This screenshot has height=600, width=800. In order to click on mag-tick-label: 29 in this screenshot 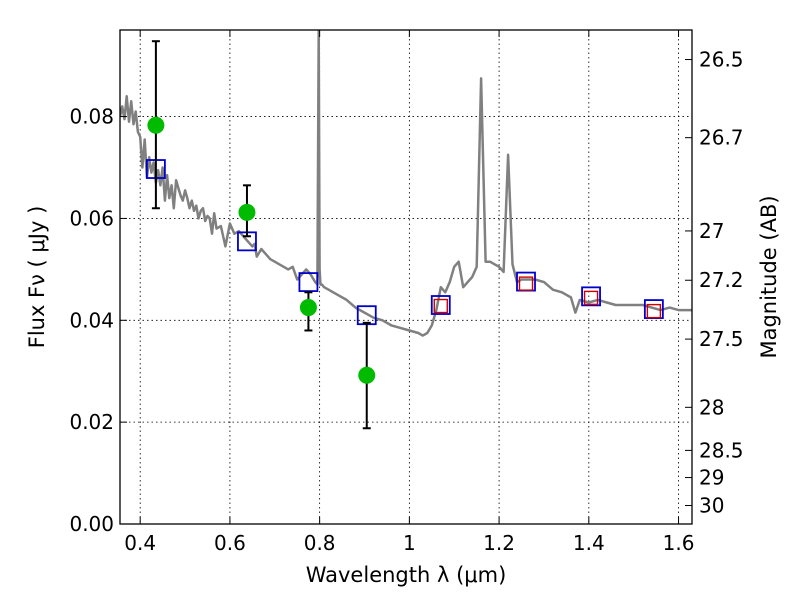, I will do `click(711, 478)`.